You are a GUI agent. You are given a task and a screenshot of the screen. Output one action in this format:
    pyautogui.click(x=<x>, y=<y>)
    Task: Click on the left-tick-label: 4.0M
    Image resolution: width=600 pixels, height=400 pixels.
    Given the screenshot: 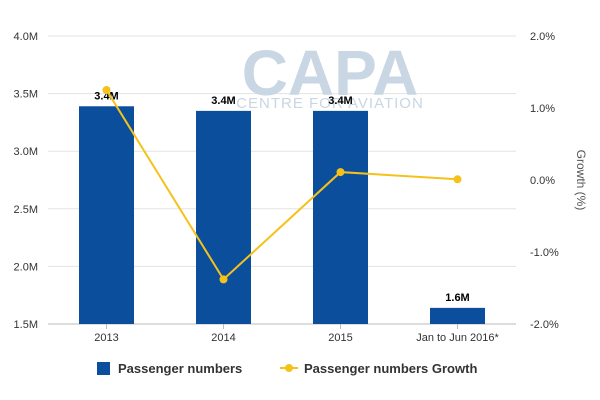 What is the action you would take?
    pyautogui.click(x=26, y=37)
    